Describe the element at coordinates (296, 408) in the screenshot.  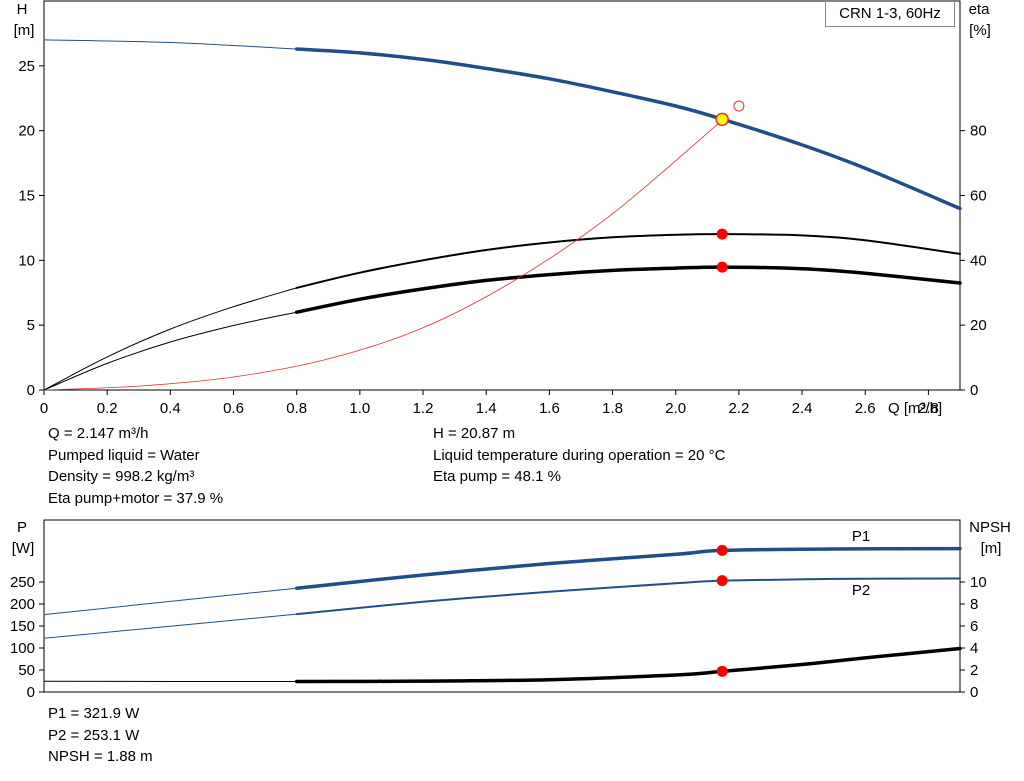
I see `x-tick-label: 0.8` at that location.